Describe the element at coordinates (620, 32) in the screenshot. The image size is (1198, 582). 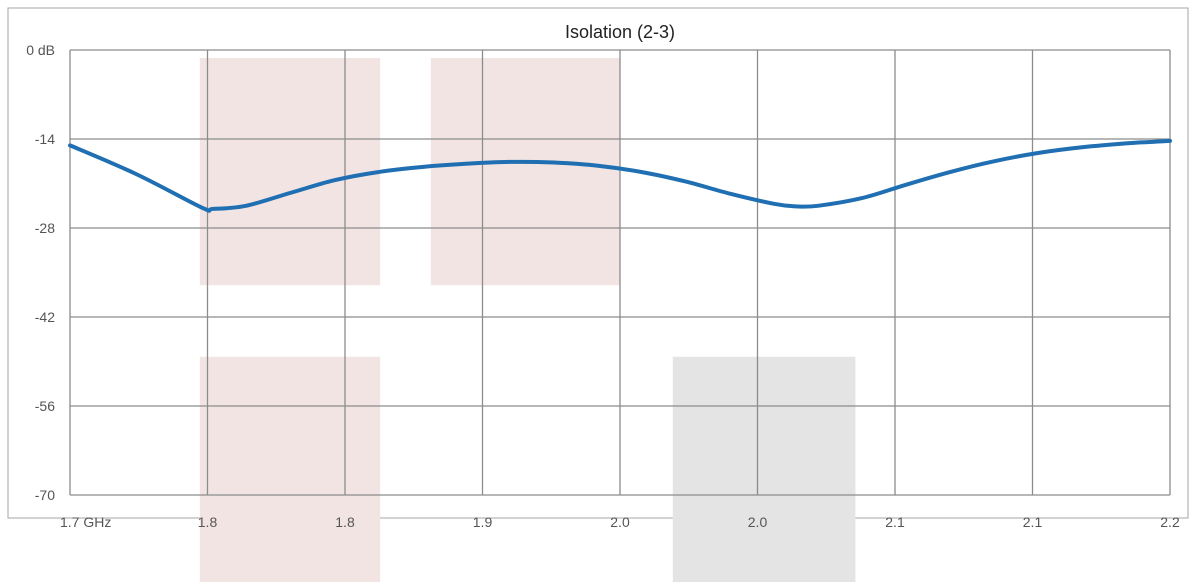
I see `chart-title: Isolation (2-3)` at that location.